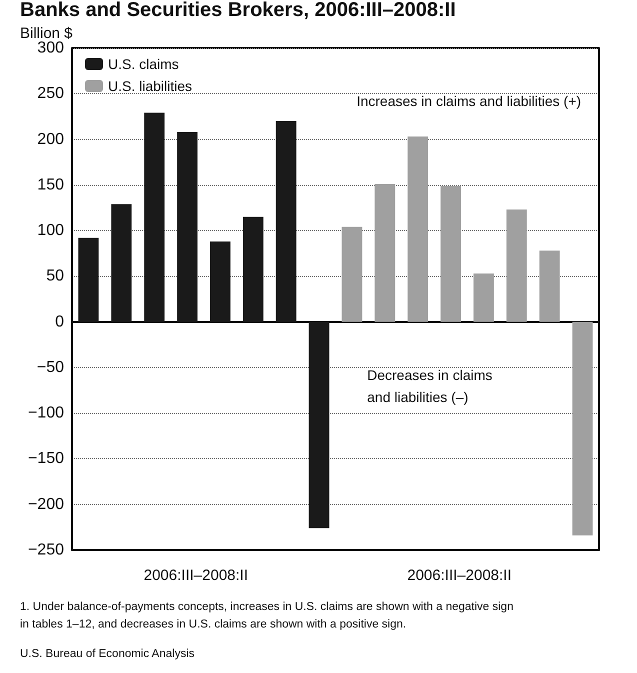  What do you see at coordinates (46, 459) in the screenshot?
I see `y-tick-label: −150` at bounding box center [46, 459].